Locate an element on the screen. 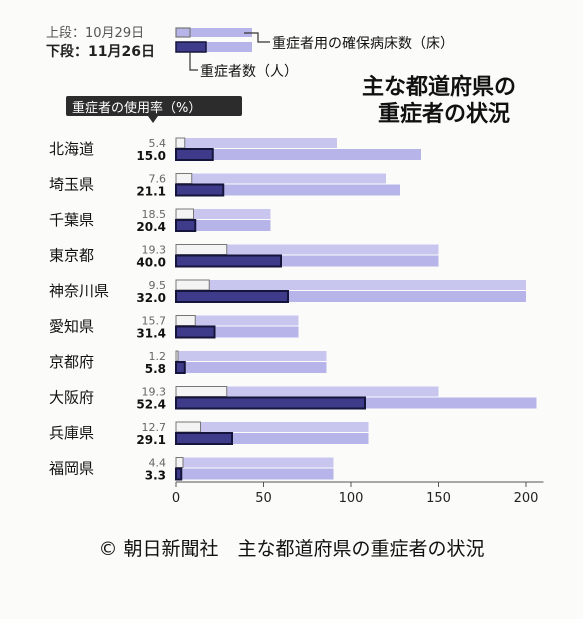 The height and width of the screenshot is (619, 583). legend-patients-upper is located at coordinates (183, 32).